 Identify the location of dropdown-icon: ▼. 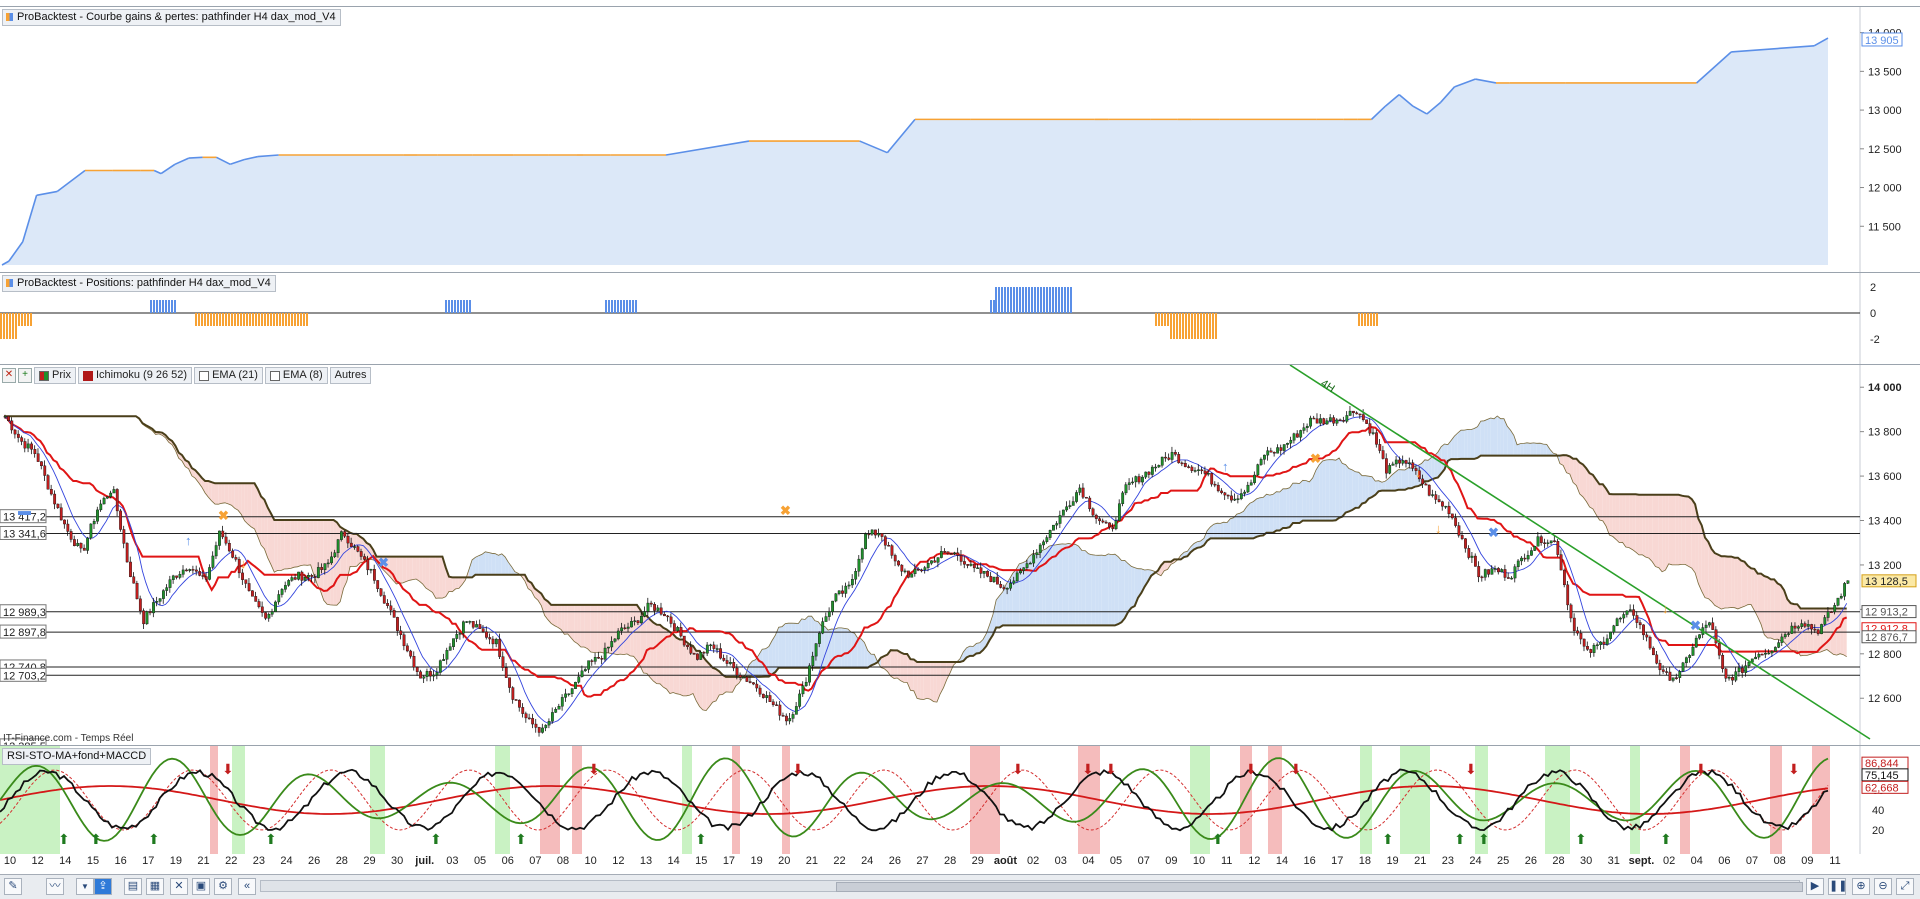
(85, 886).